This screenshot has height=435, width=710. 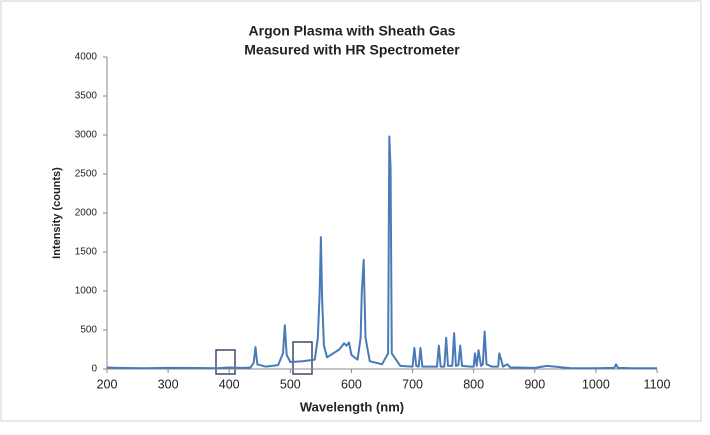 What do you see at coordinates (94, 369) in the screenshot?
I see `y-tick-label: 0` at bounding box center [94, 369].